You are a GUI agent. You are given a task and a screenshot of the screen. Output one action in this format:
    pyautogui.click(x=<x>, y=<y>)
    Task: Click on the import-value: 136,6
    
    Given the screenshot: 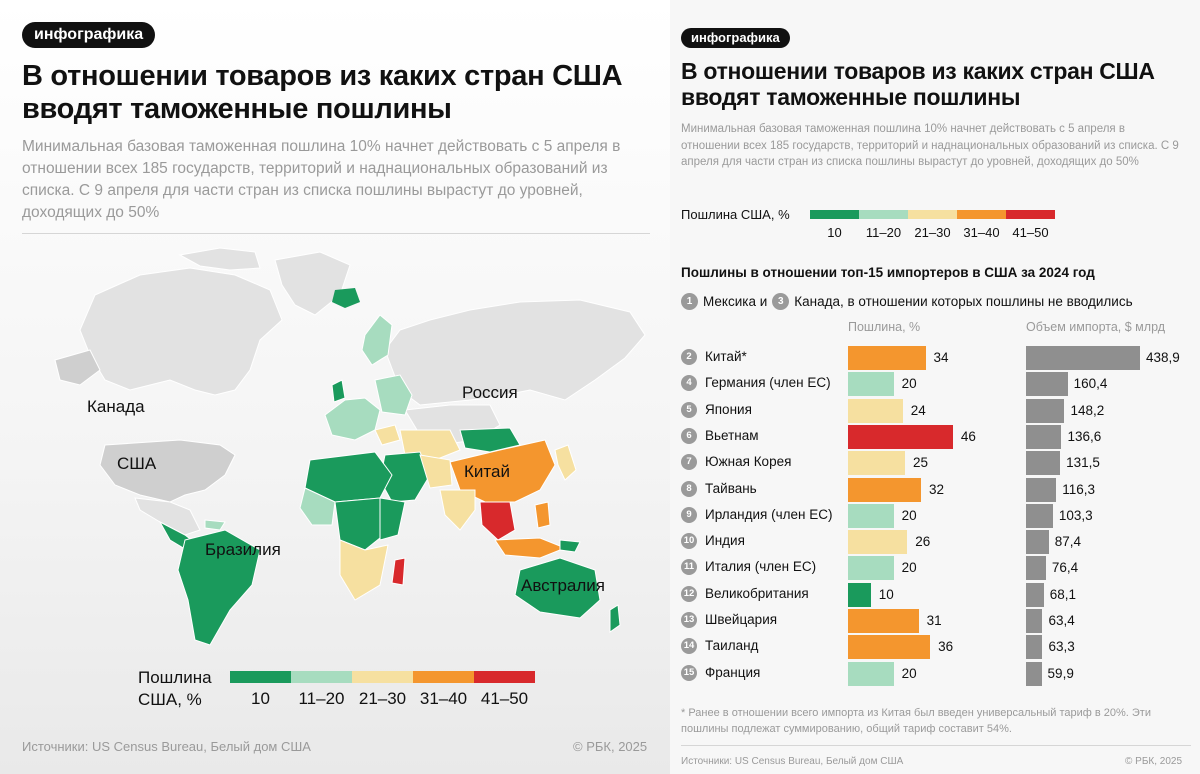 What is the action you would take?
    pyautogui.click(x=1084, y=436)
    